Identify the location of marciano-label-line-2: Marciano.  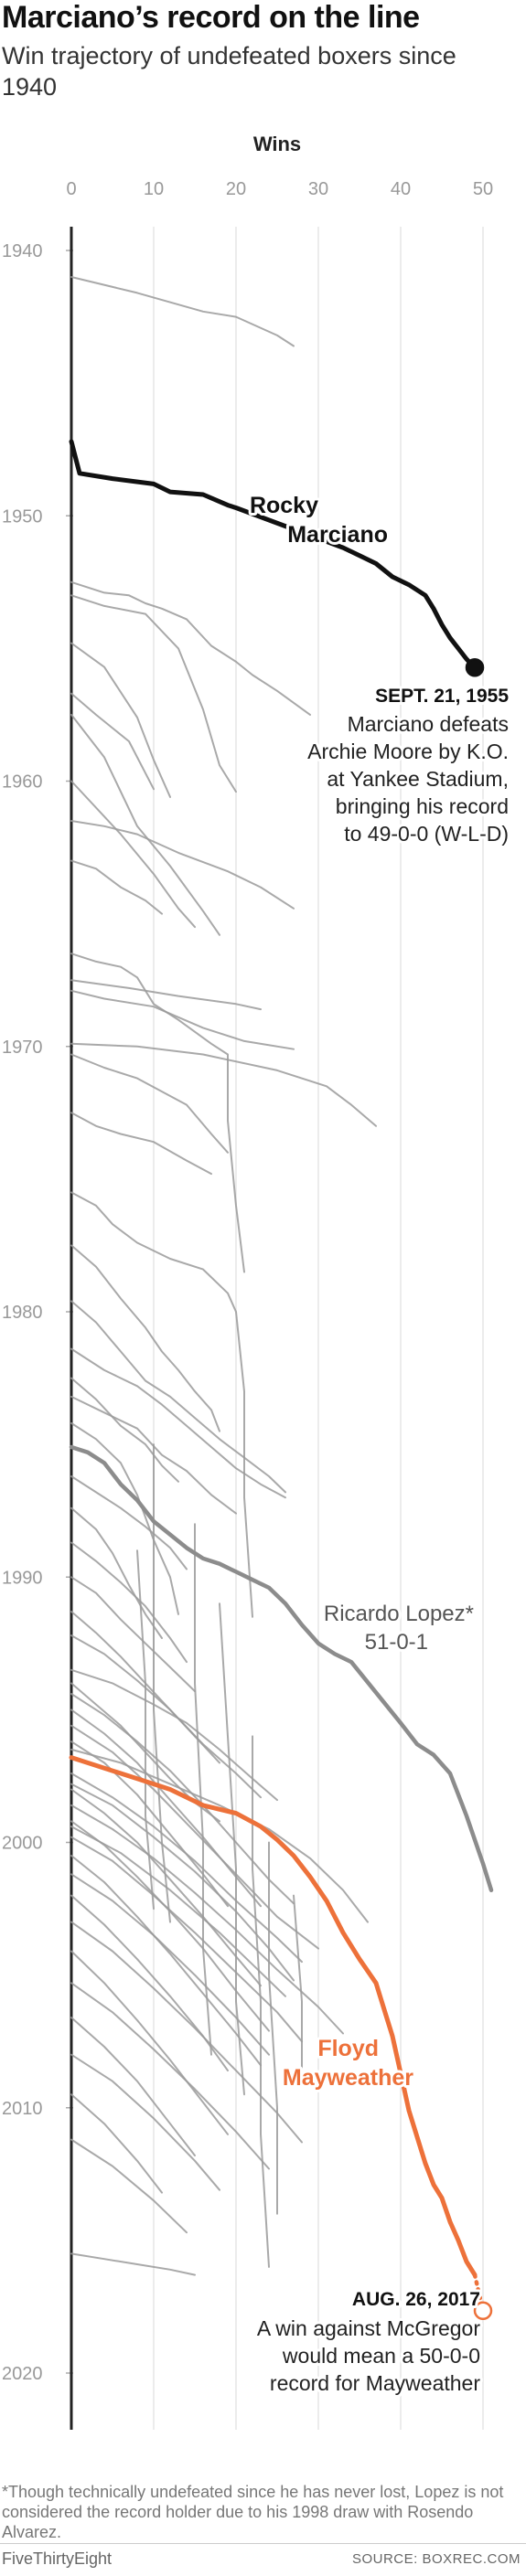
(337, 535).